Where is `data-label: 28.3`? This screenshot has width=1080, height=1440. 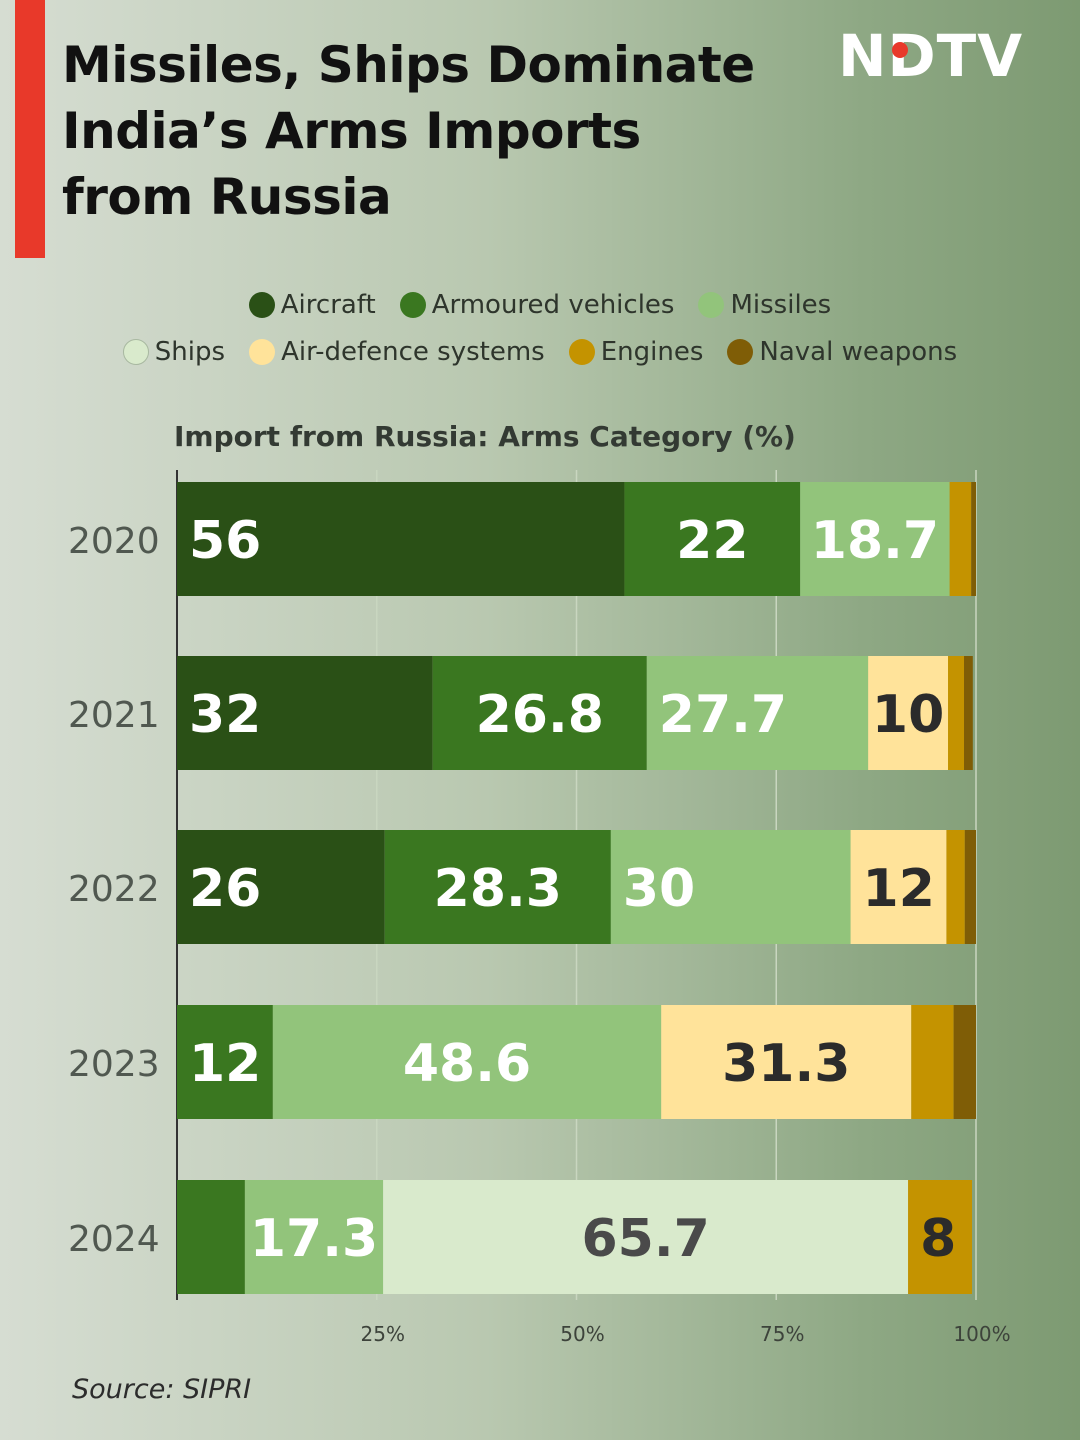
data-label: 28.3 is located at coordinates (498, 889).